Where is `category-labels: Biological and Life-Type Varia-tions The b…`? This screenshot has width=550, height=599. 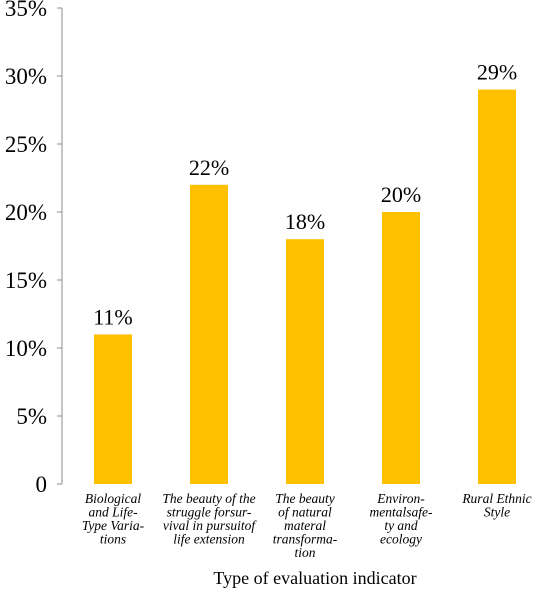
category-labels: Biological and Life-Type Varia-tions The b… is located at coordinates (307, 525).